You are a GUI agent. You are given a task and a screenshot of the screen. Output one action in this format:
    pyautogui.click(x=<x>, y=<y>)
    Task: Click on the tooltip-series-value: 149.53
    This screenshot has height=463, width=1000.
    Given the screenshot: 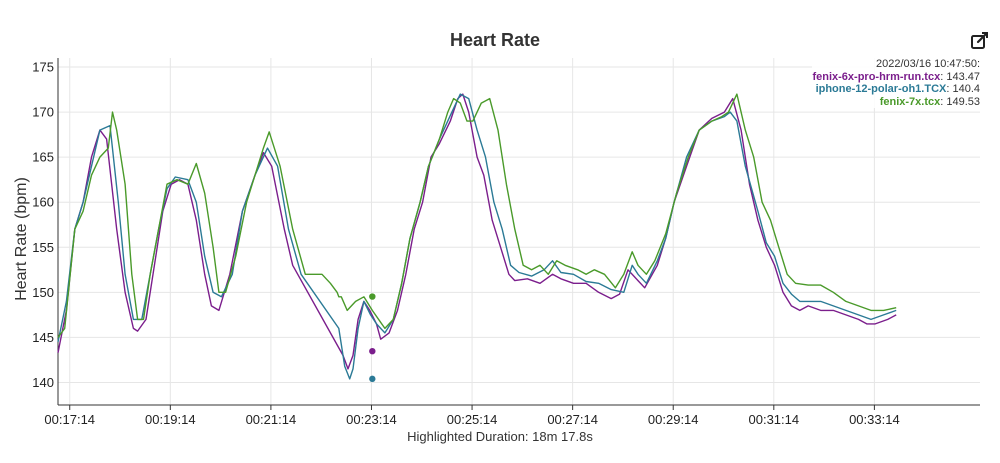 What is the action you would take?
    pyautogui.click(x=963, y=101)
    